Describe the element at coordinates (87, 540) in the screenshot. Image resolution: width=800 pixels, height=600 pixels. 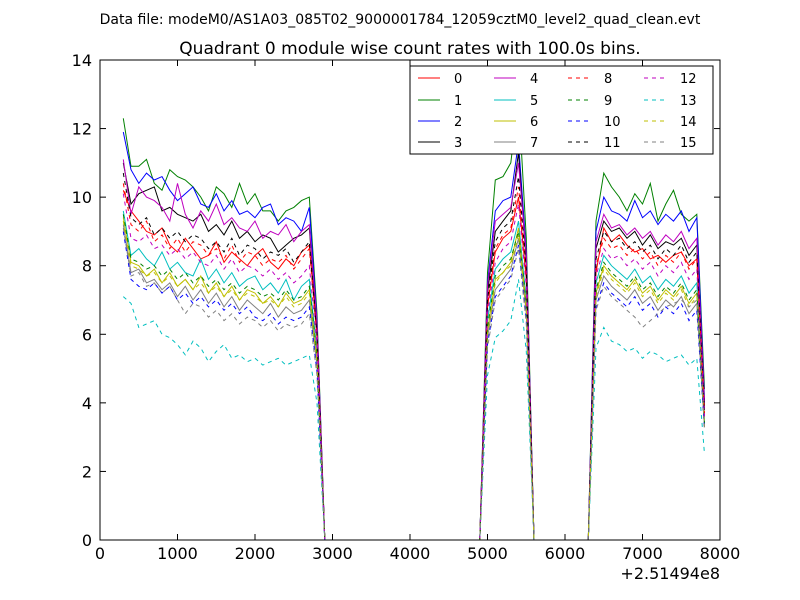
I see `y-tick-label: 0` at that location.